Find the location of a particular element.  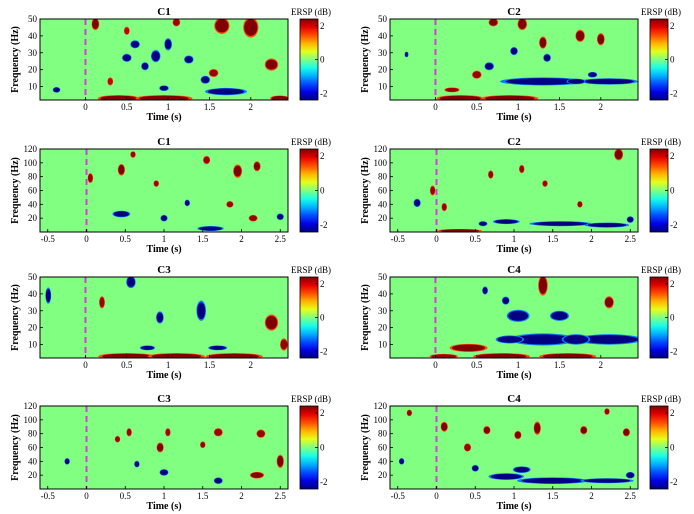

panel-title: C3 is located at coordinates (164, 270).